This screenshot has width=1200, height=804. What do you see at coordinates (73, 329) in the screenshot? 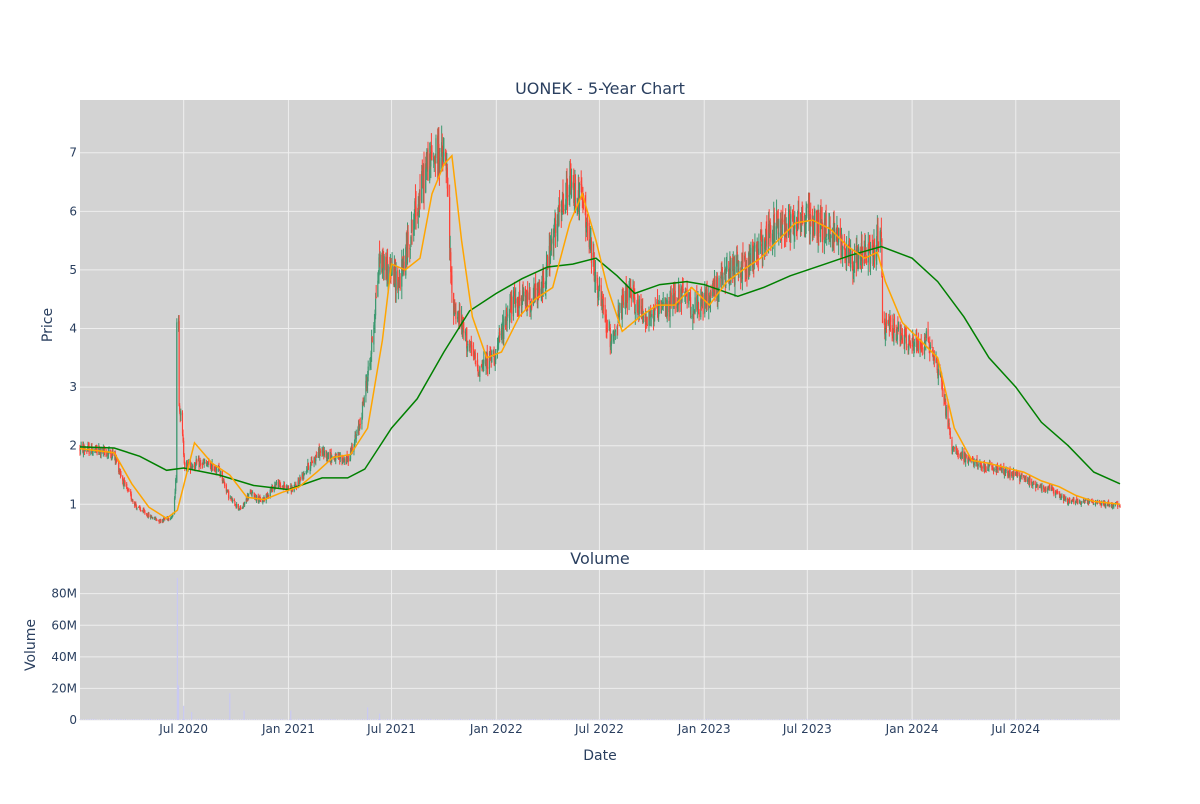
I see `price-tick-label: 4` at bounding box center [73, 329].